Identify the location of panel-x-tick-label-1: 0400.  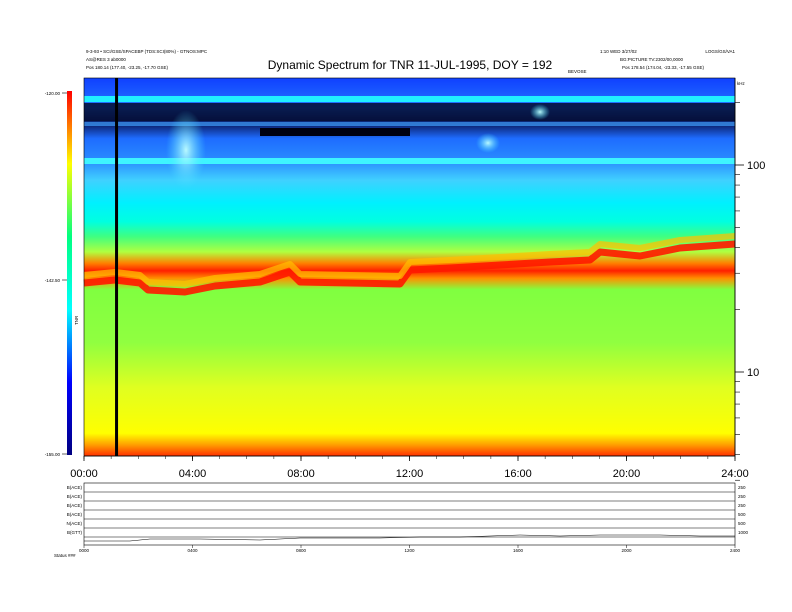
(192, 550).